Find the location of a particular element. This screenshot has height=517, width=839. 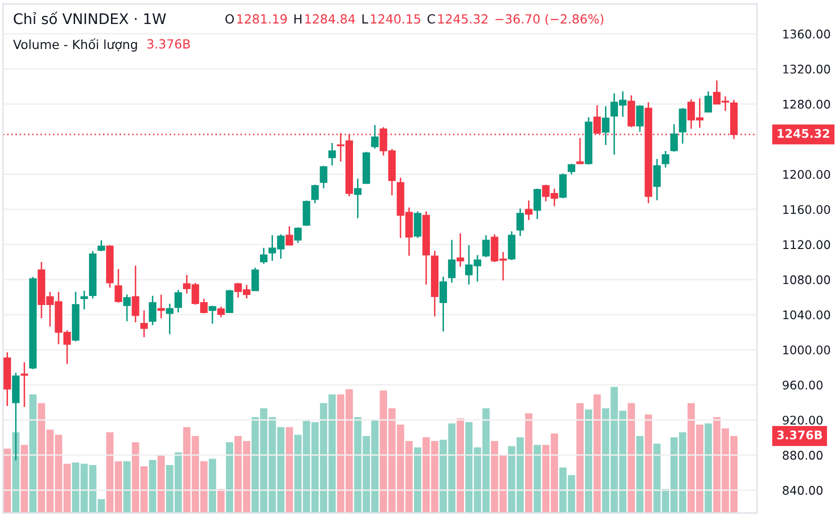

text: 3.376B is located at coordinates (799, 435).